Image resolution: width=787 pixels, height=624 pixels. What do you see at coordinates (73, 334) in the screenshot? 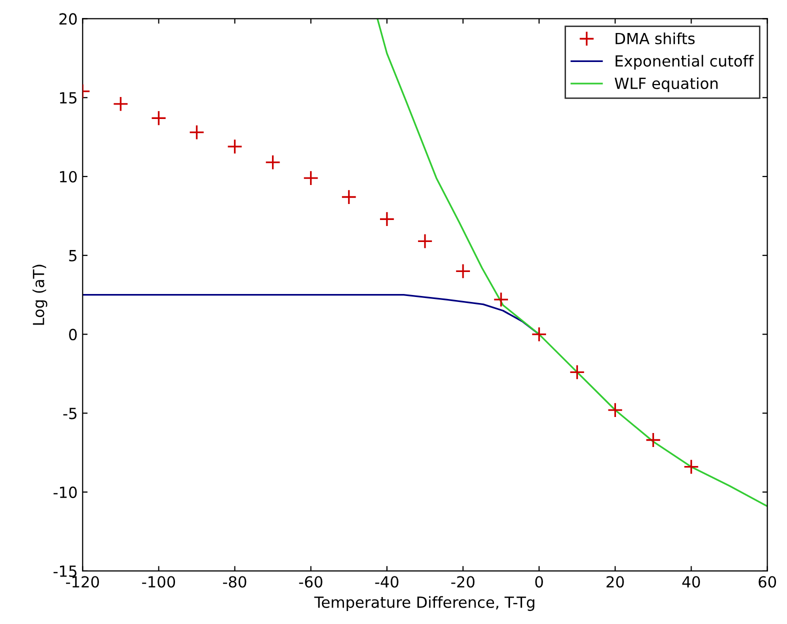
I see `y-tick-label: 0` at bounding box center [73, 334].